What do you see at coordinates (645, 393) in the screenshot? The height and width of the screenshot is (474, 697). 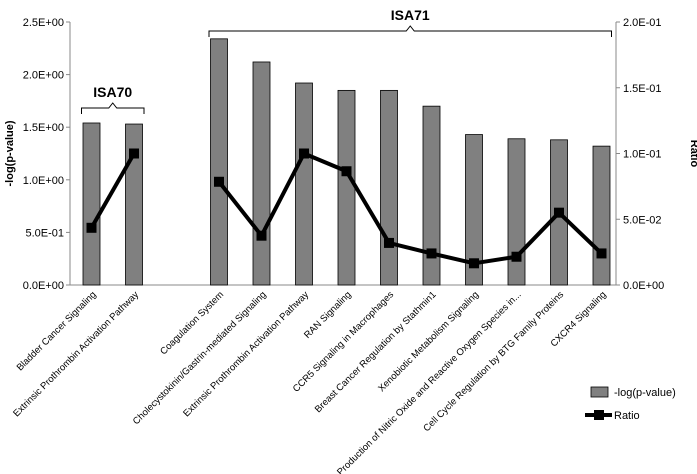 I see `legend-bar-label: -log(p-value)` at bounding box center [645, 393].